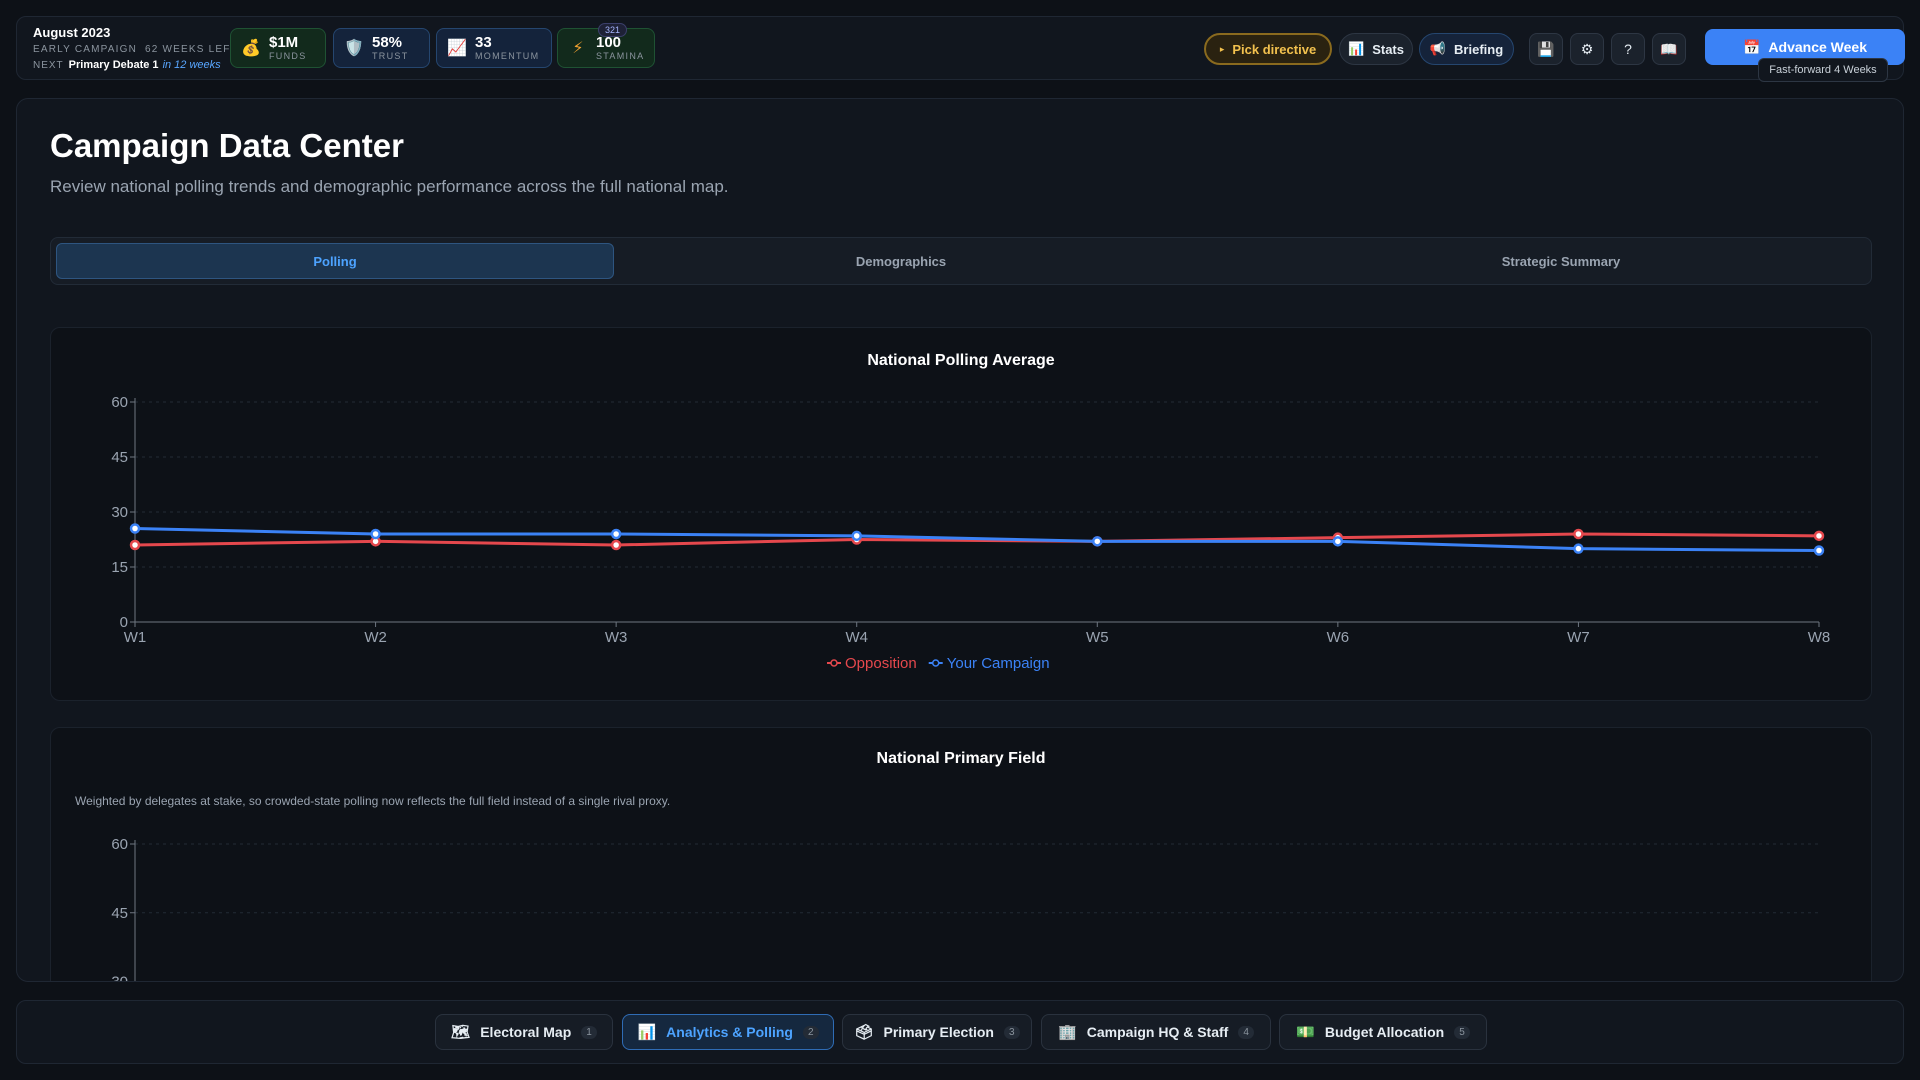 This screenshot has width=1920, height=1080. I want to click on map-icon: 🗺, so click(461, 1032).